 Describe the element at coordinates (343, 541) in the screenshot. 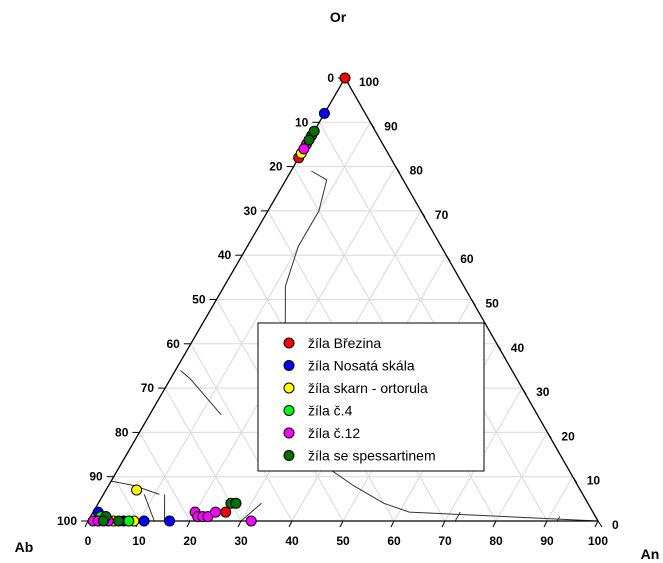

I see `tick-label-bottom: 50` at that location.